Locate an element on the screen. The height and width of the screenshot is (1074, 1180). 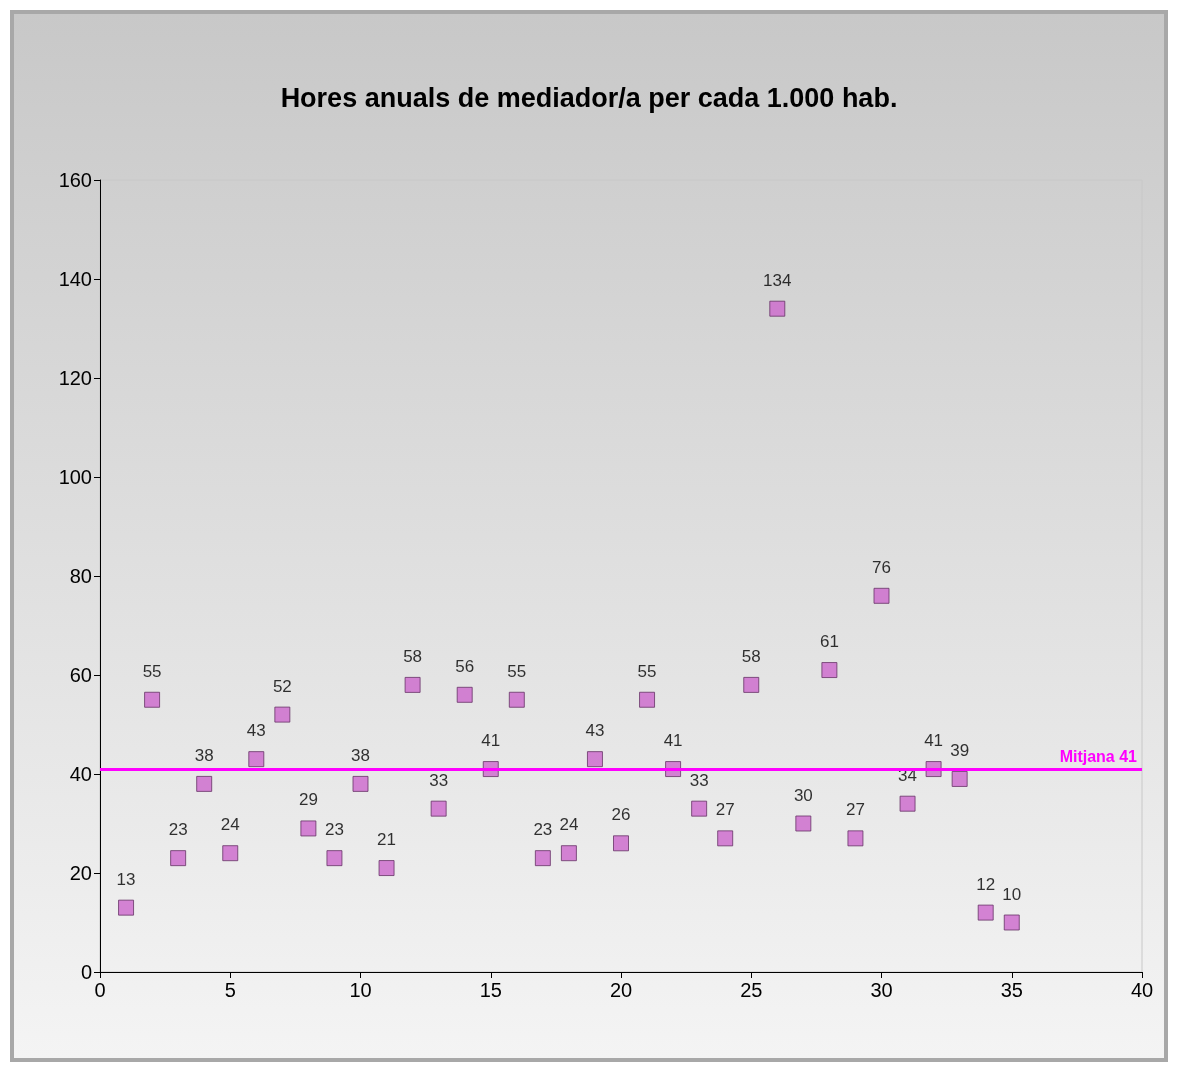
y-tick-label: 0 is located at coordinates (86, 972).